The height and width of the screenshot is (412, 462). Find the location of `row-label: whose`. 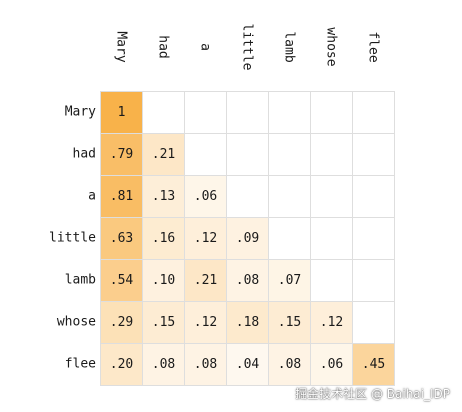

row-label: whose is located at coordinates (76, 322).